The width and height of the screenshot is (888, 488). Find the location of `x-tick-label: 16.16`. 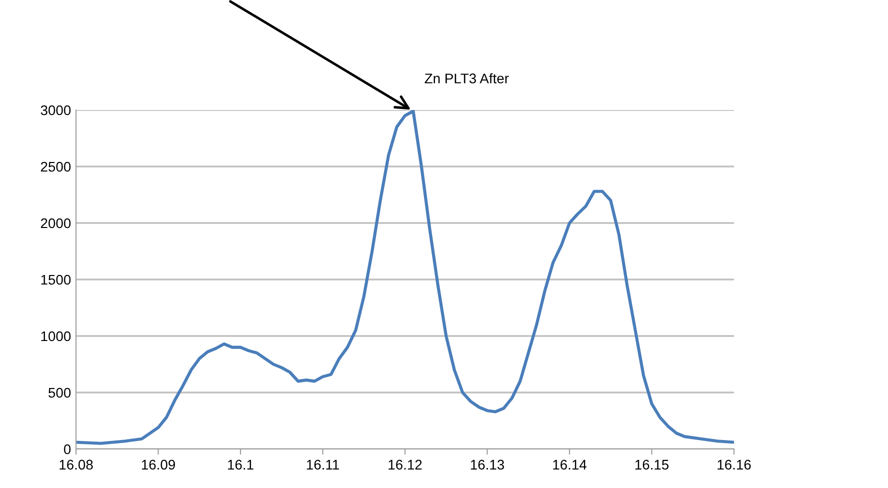

x-tick-label: 16.16 is located at coordinates (734, 465).